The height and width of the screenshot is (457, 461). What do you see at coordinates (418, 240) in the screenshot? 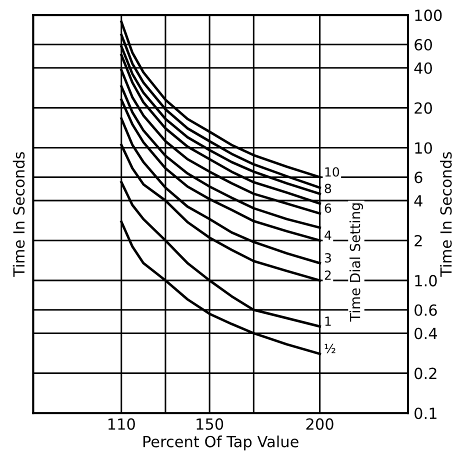
I see `y-tick-label: 2` at bounding box center [418, 240].